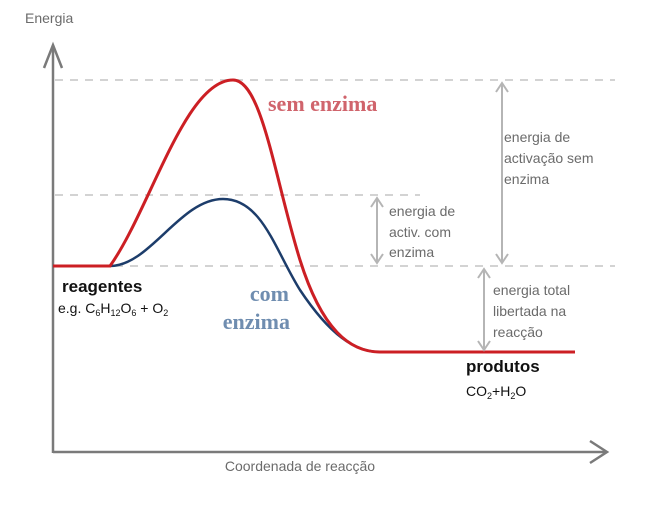  I want to click on annotation-total-released: energia total libertada na reacção, so click(531, 311).